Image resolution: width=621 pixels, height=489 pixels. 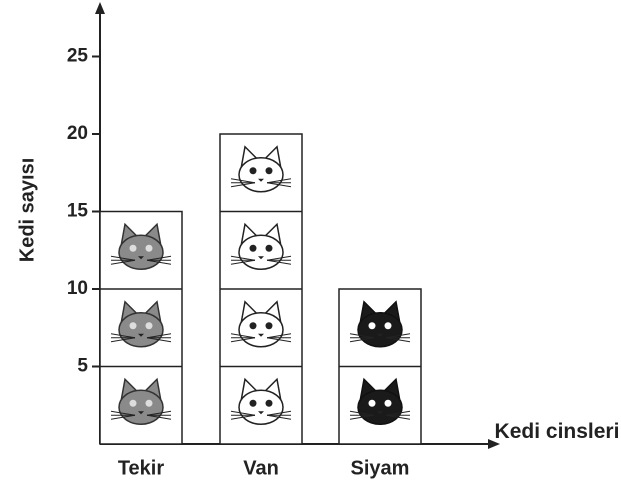 What do you see at coordinates (77, 288) in the screenshot?
I see `y-tick-label: 10` at bounding box center [77, 288].